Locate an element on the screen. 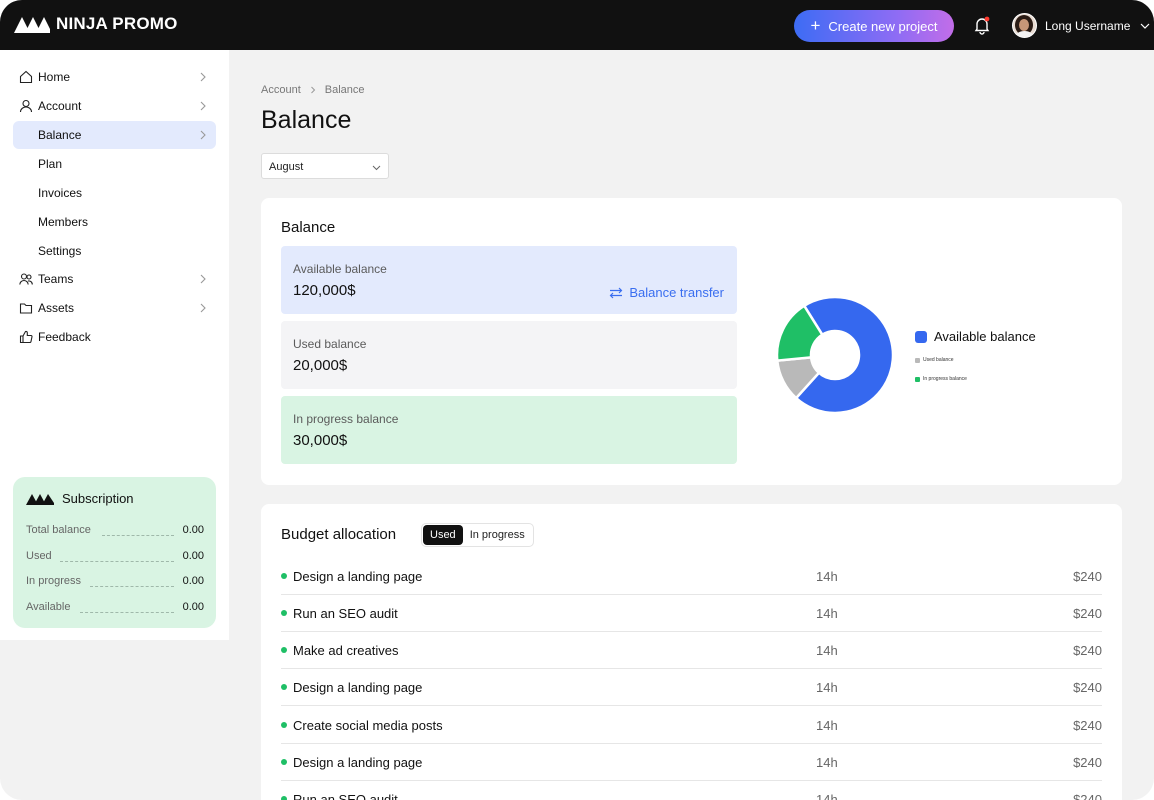  subscription-header: Subscription is located at coordinates (80, 498).